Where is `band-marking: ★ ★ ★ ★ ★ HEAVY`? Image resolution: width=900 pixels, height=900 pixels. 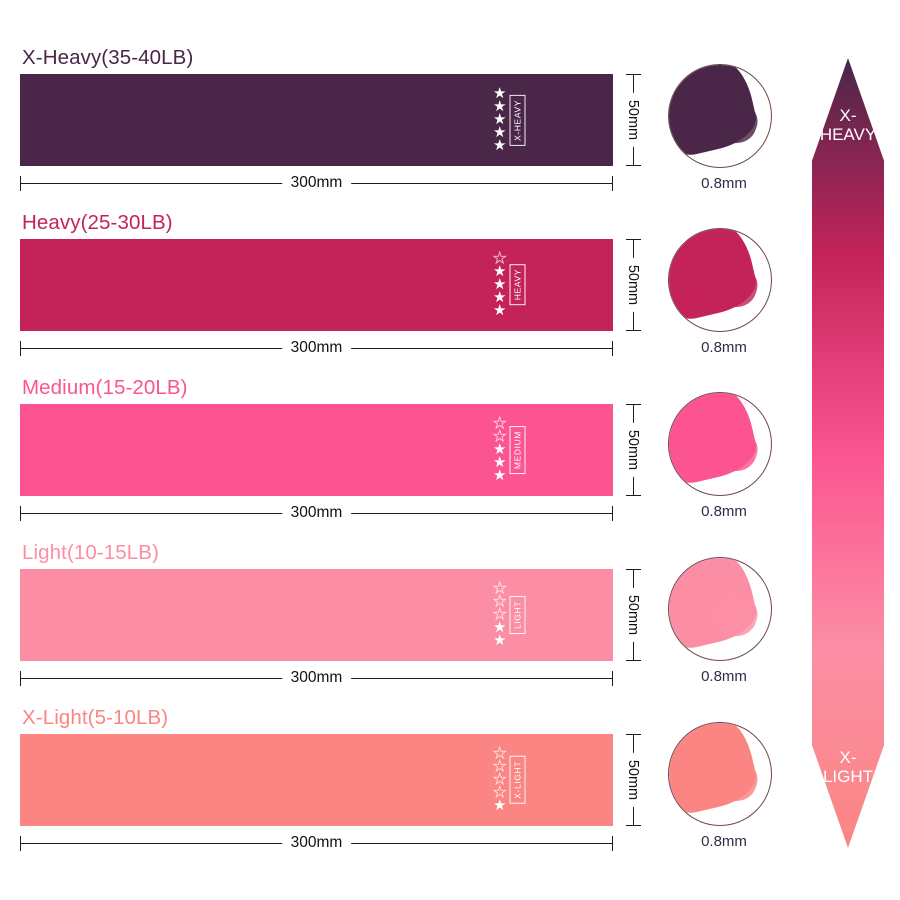
band-marking: ★ ★ ★ ★ ★ HEAVY is located at coordinates (509, 285).